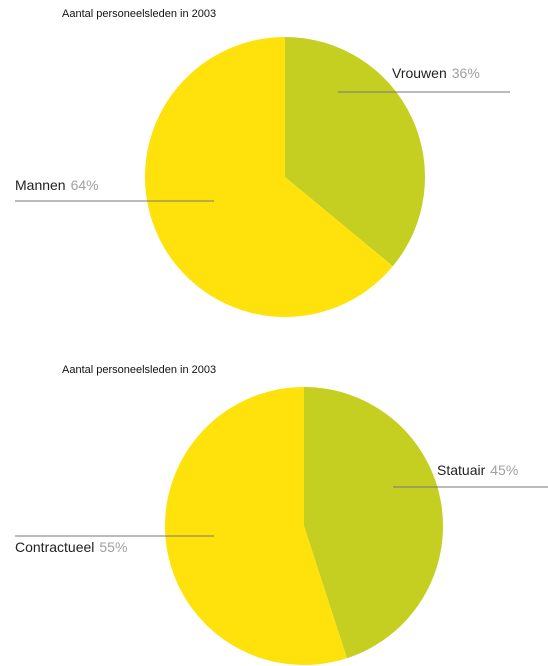  What do you see at coordinates (40, 185) in the screenshot?
I see `slice-label: Mannen` at bounding box center [40, 185].